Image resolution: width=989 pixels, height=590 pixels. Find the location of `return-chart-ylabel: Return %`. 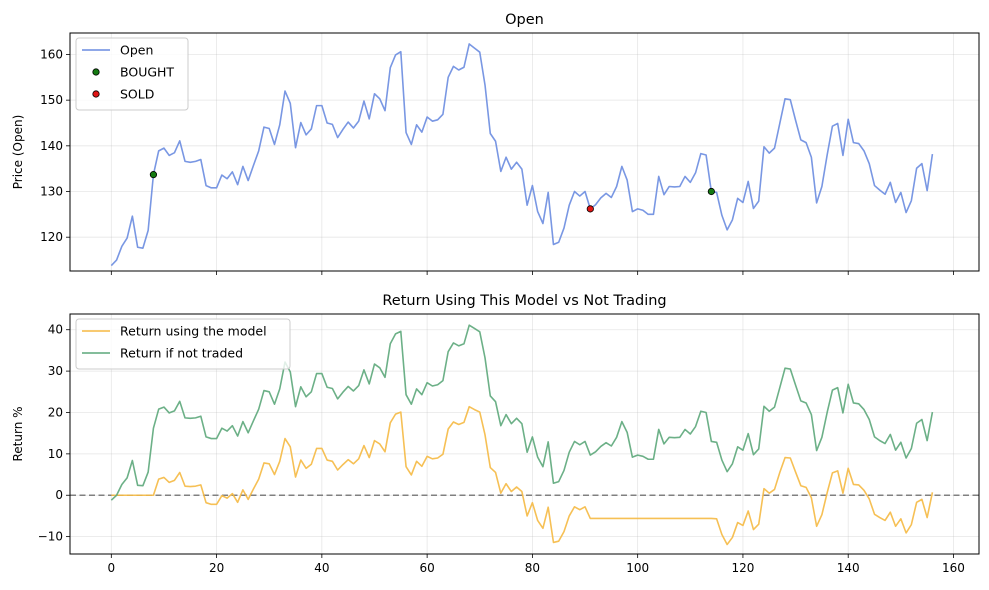

return-chart-ylabel: Return % is located at coordinates (18, 433).